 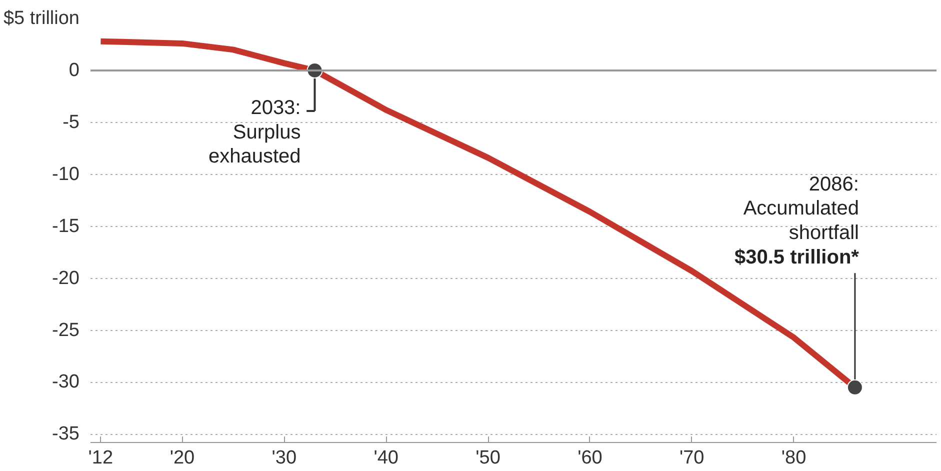 What do you see at coordinates (284, 458) in the screenshot?
I see `x-tick-label: '30` at bounding box center [284, 458].